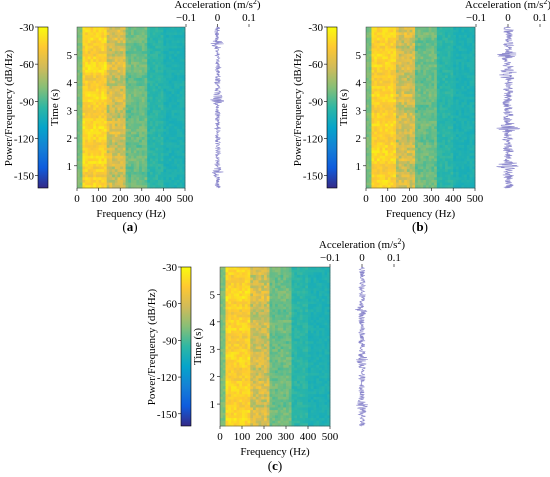 The image size is (550, 477). Describe the element at coordinates (275, 465) in the screenshot. I see `panel-caption: (c)` at that location.